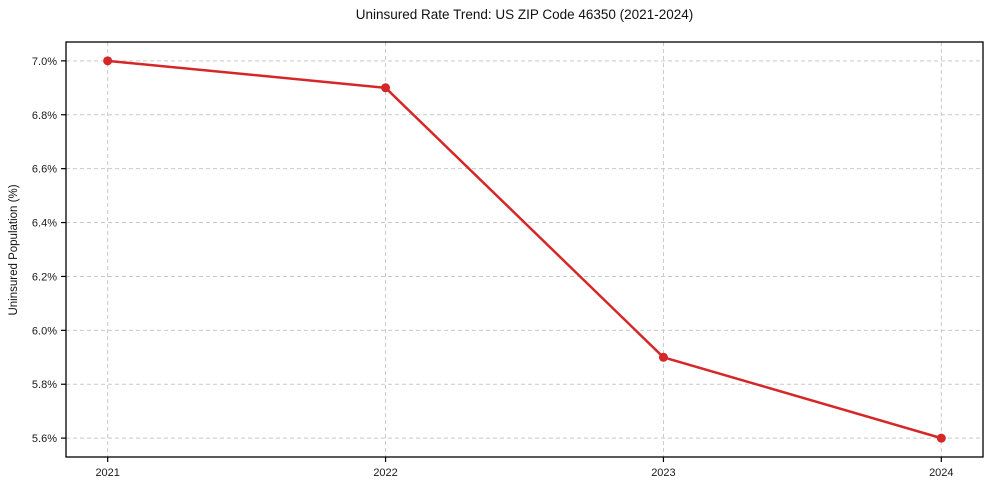 This screenshot has width=989, height=490. I want to click on y-tick-label: 6.8%, so click(44, 116).